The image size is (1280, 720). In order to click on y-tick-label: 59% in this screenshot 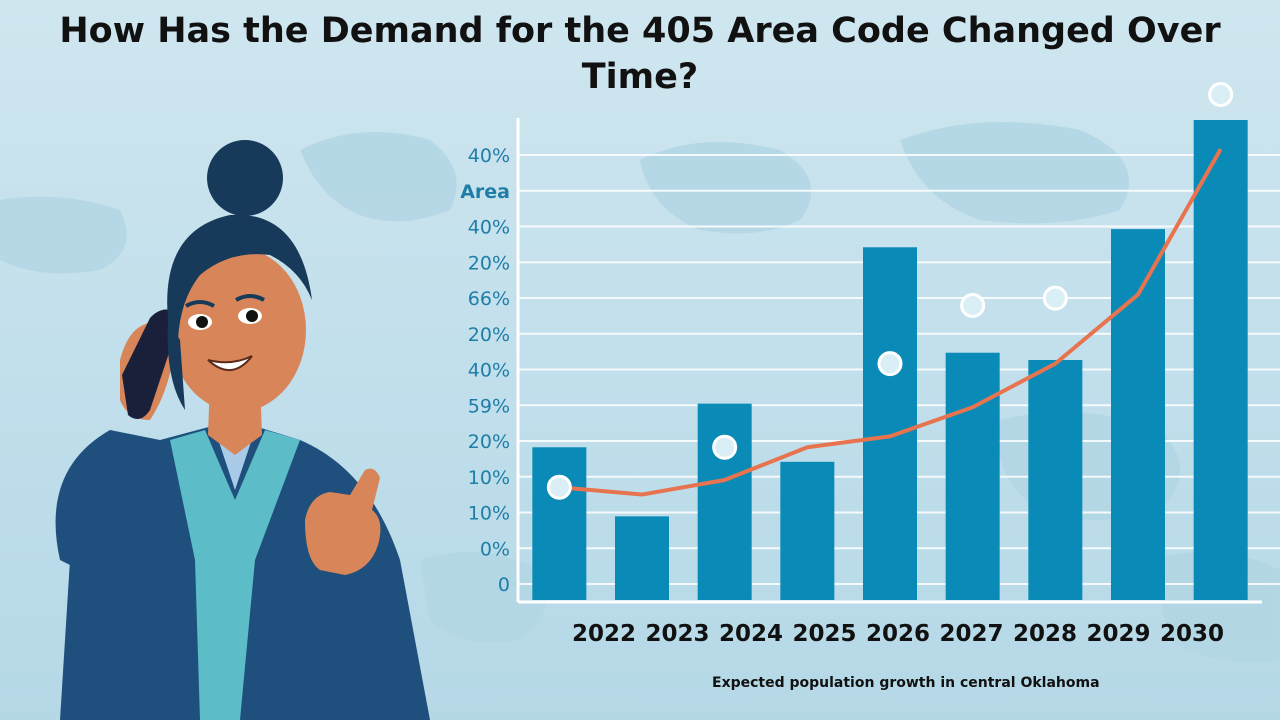, I will do `click(489, 406)`.